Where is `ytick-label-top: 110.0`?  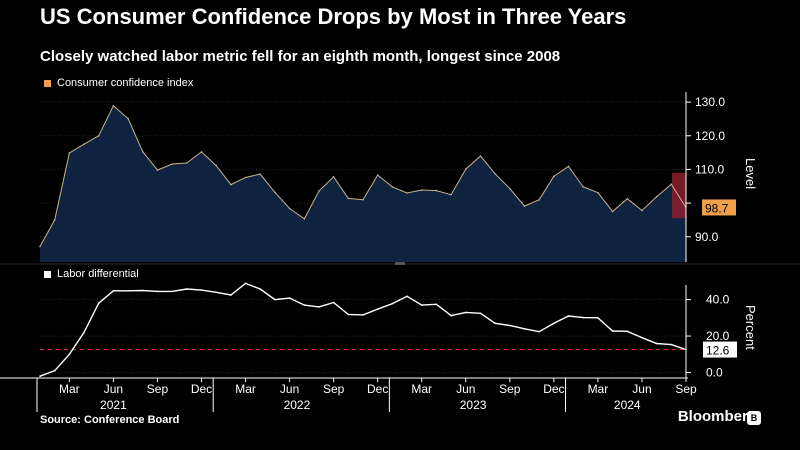
ytick-label-top: 110.0 is located at coordinates (709, 169).